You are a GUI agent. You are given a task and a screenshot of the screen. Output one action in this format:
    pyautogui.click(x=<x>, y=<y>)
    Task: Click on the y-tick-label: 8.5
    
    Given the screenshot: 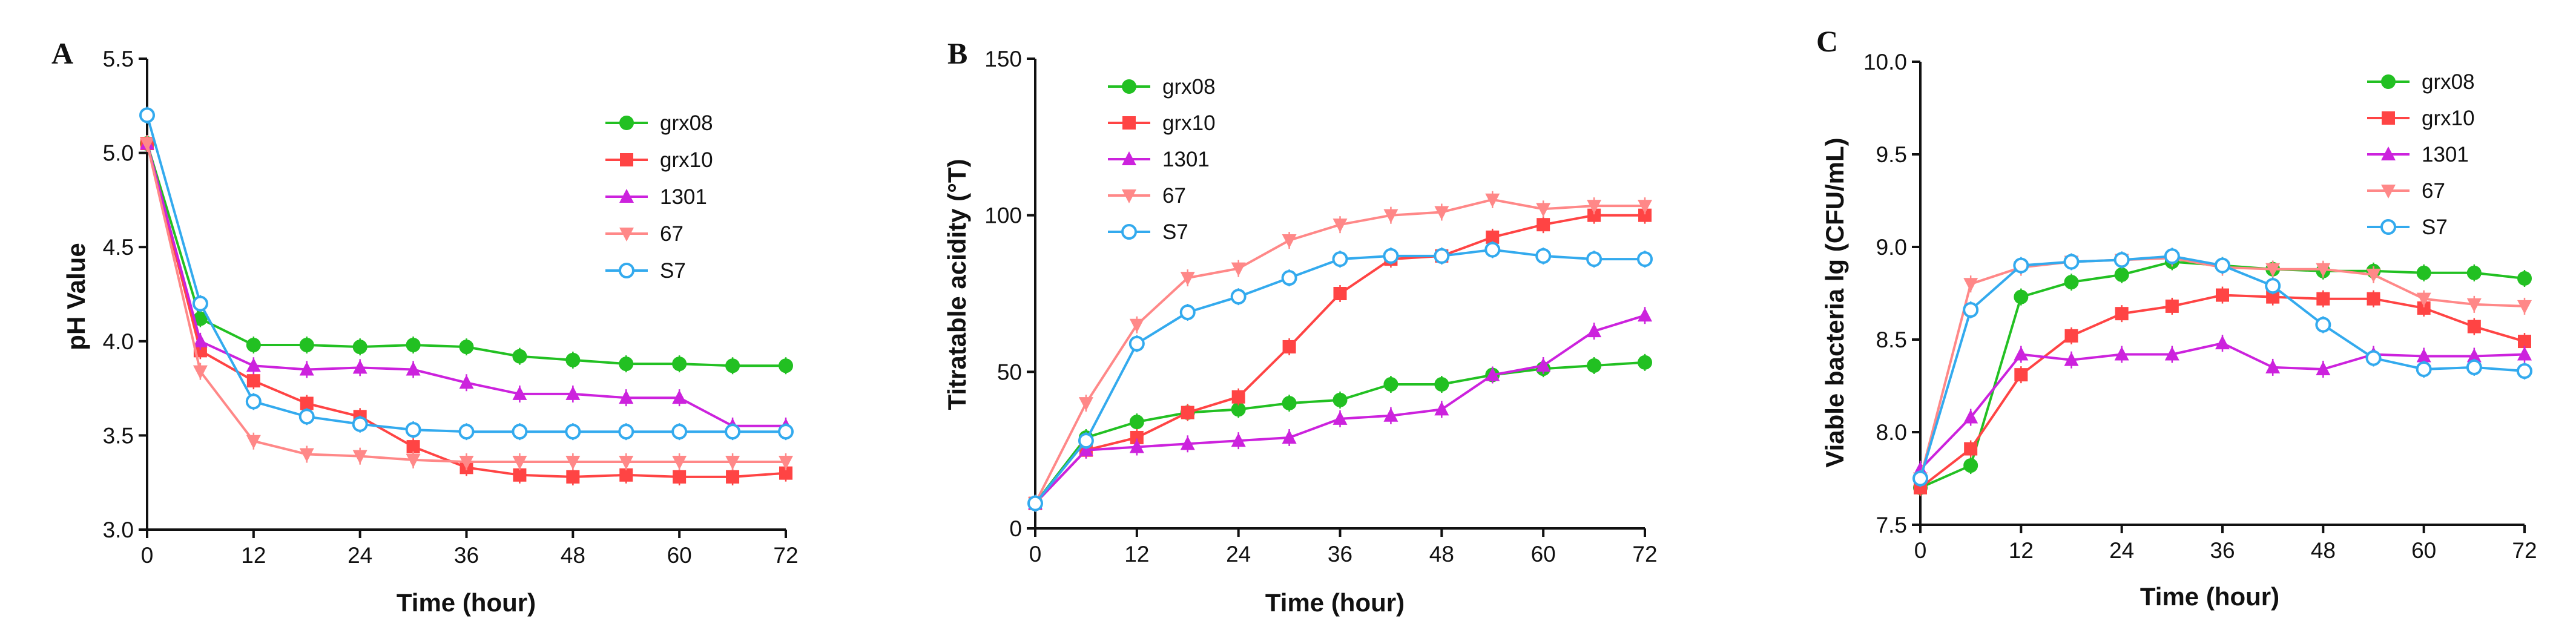 What is the action you would take?
    pyautogui.click(x=1891, y=339)
    